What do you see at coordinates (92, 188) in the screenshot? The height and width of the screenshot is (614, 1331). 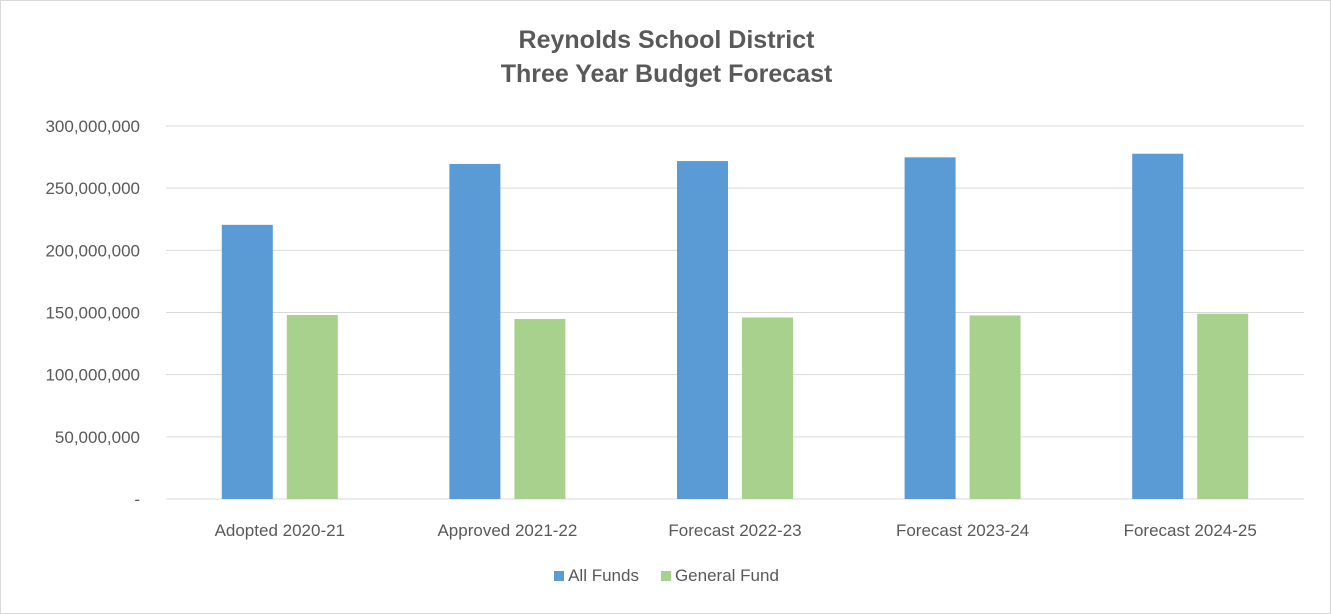 I see `y-tick-label: 250,000,000` at bounding box center [92, 188].